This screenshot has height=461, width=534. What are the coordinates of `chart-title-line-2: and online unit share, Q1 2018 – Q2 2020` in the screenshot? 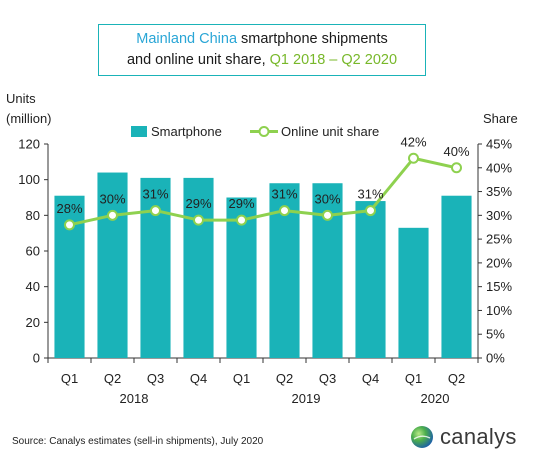 It's located at (262, 60).